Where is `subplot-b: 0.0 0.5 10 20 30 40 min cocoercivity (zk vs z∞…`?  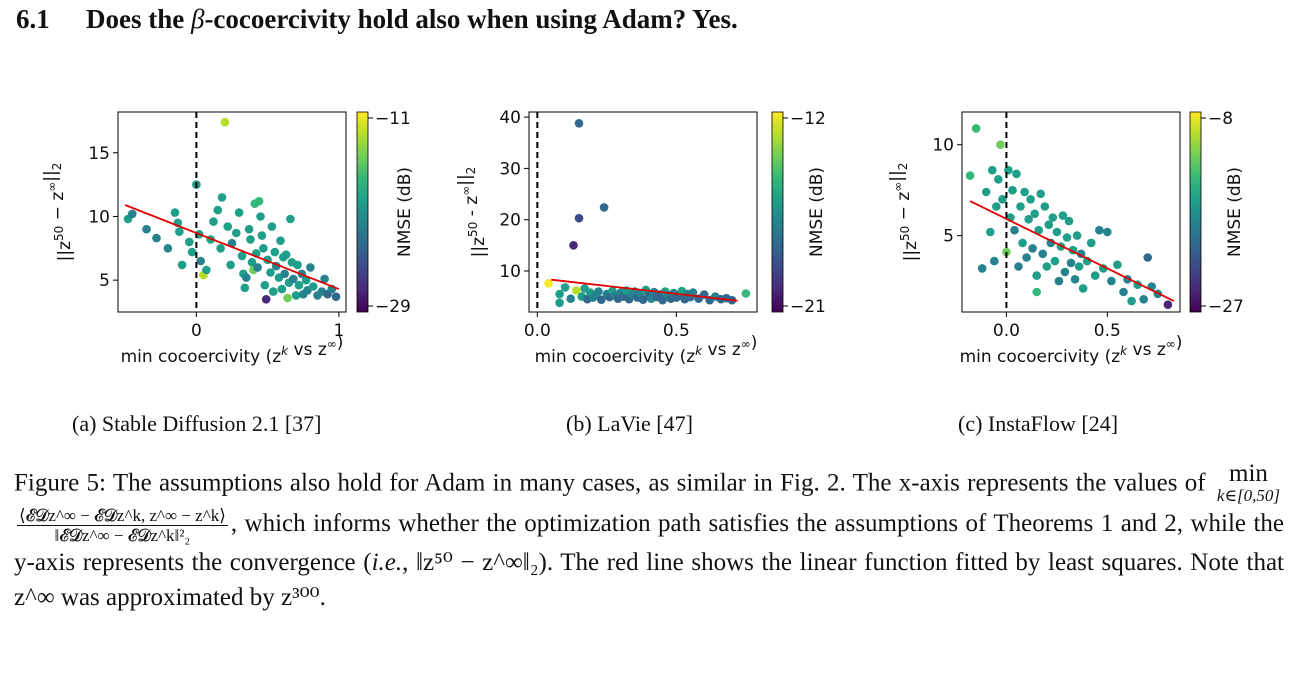
subplot-b: 0.0 0.5 10 20 30 40 min cocoercivity (zk vs z∞… is located at coordinates (641, 237).